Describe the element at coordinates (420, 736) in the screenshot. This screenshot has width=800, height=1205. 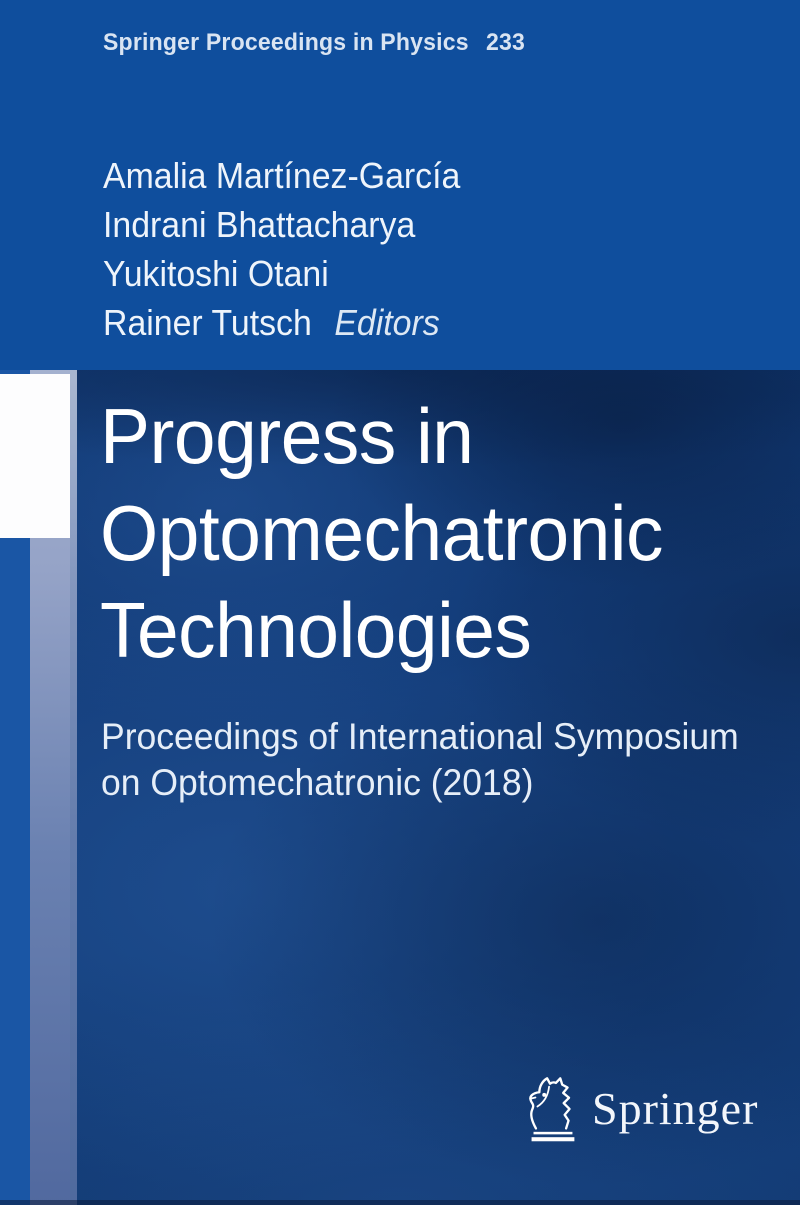
I see `book-subtitle-line: Proceedings of International Symposium` at that location.